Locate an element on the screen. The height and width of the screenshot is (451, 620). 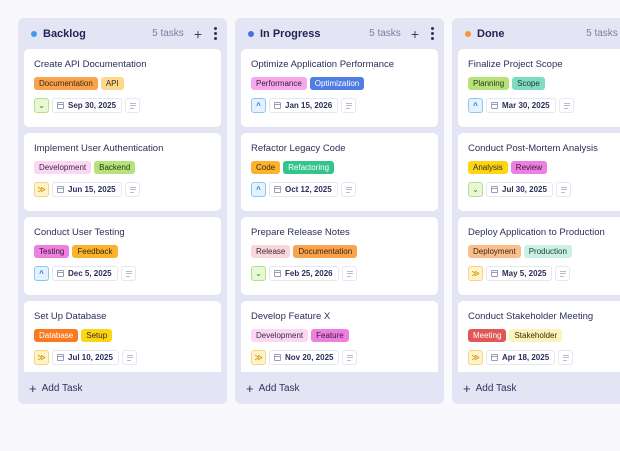
tag-badge: Documentation is located at coordinates (325, 251).